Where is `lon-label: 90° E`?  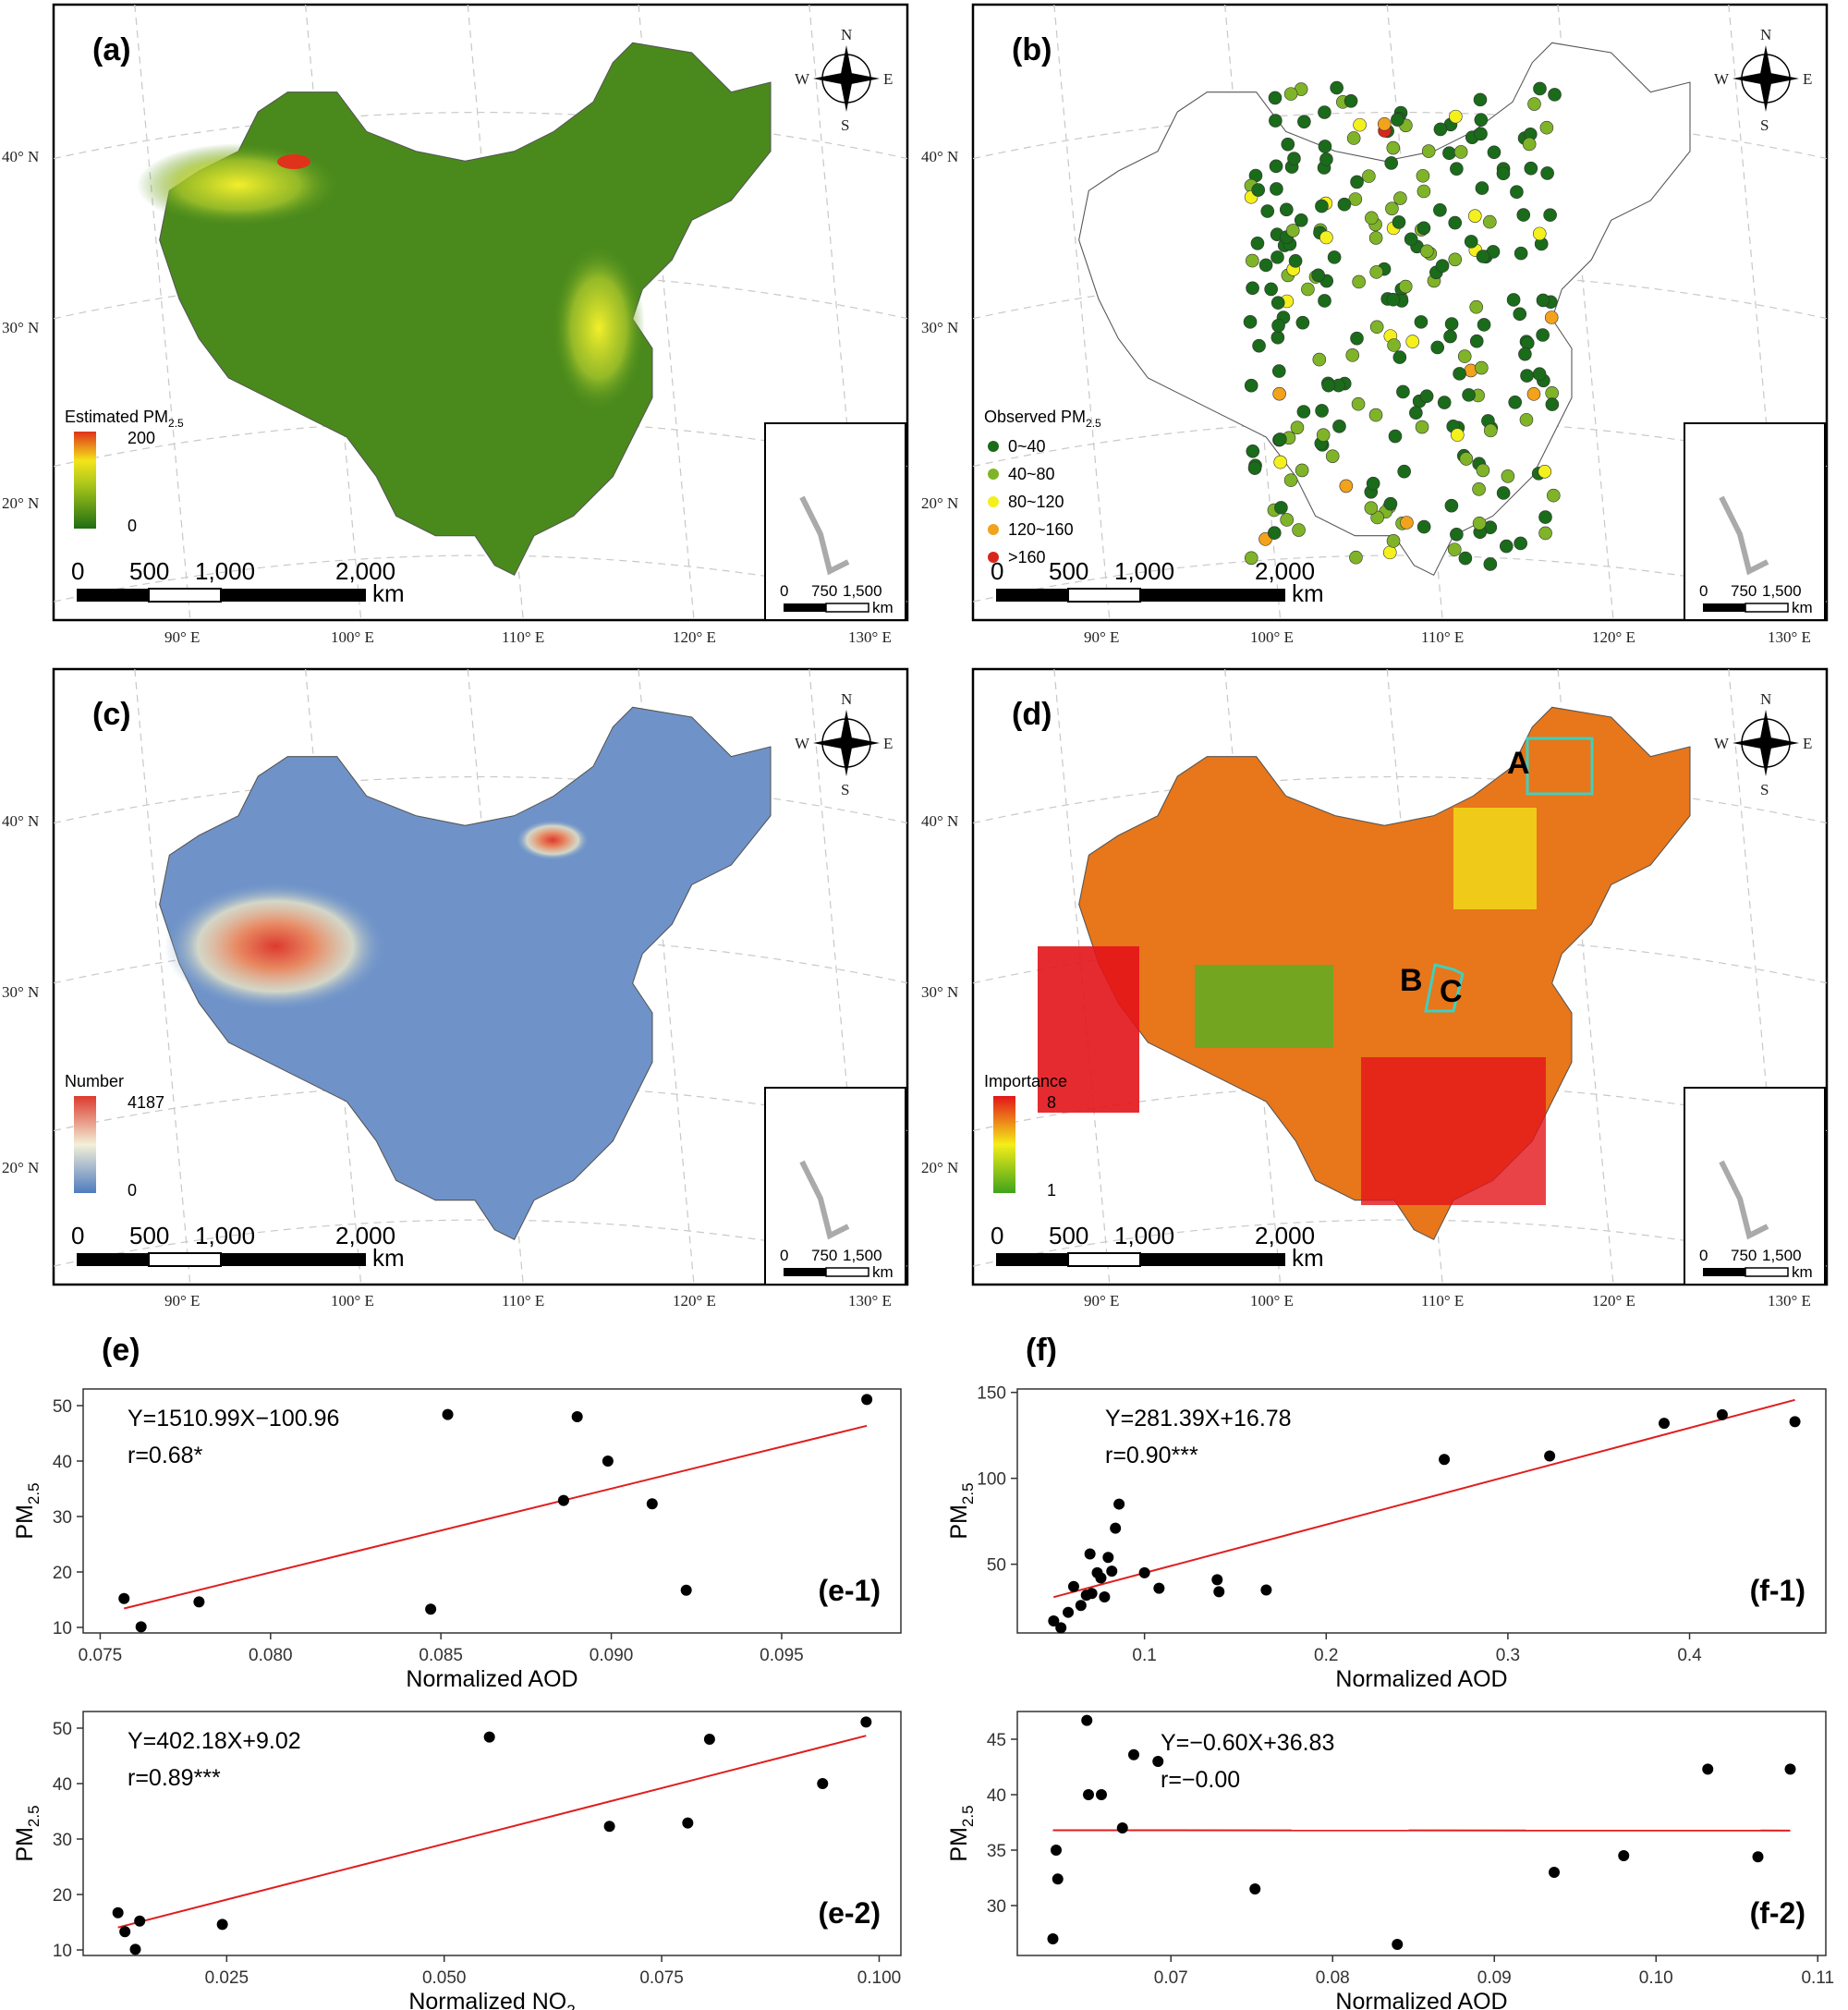
lon-label: 90° E is located at coordinates (182, 637).